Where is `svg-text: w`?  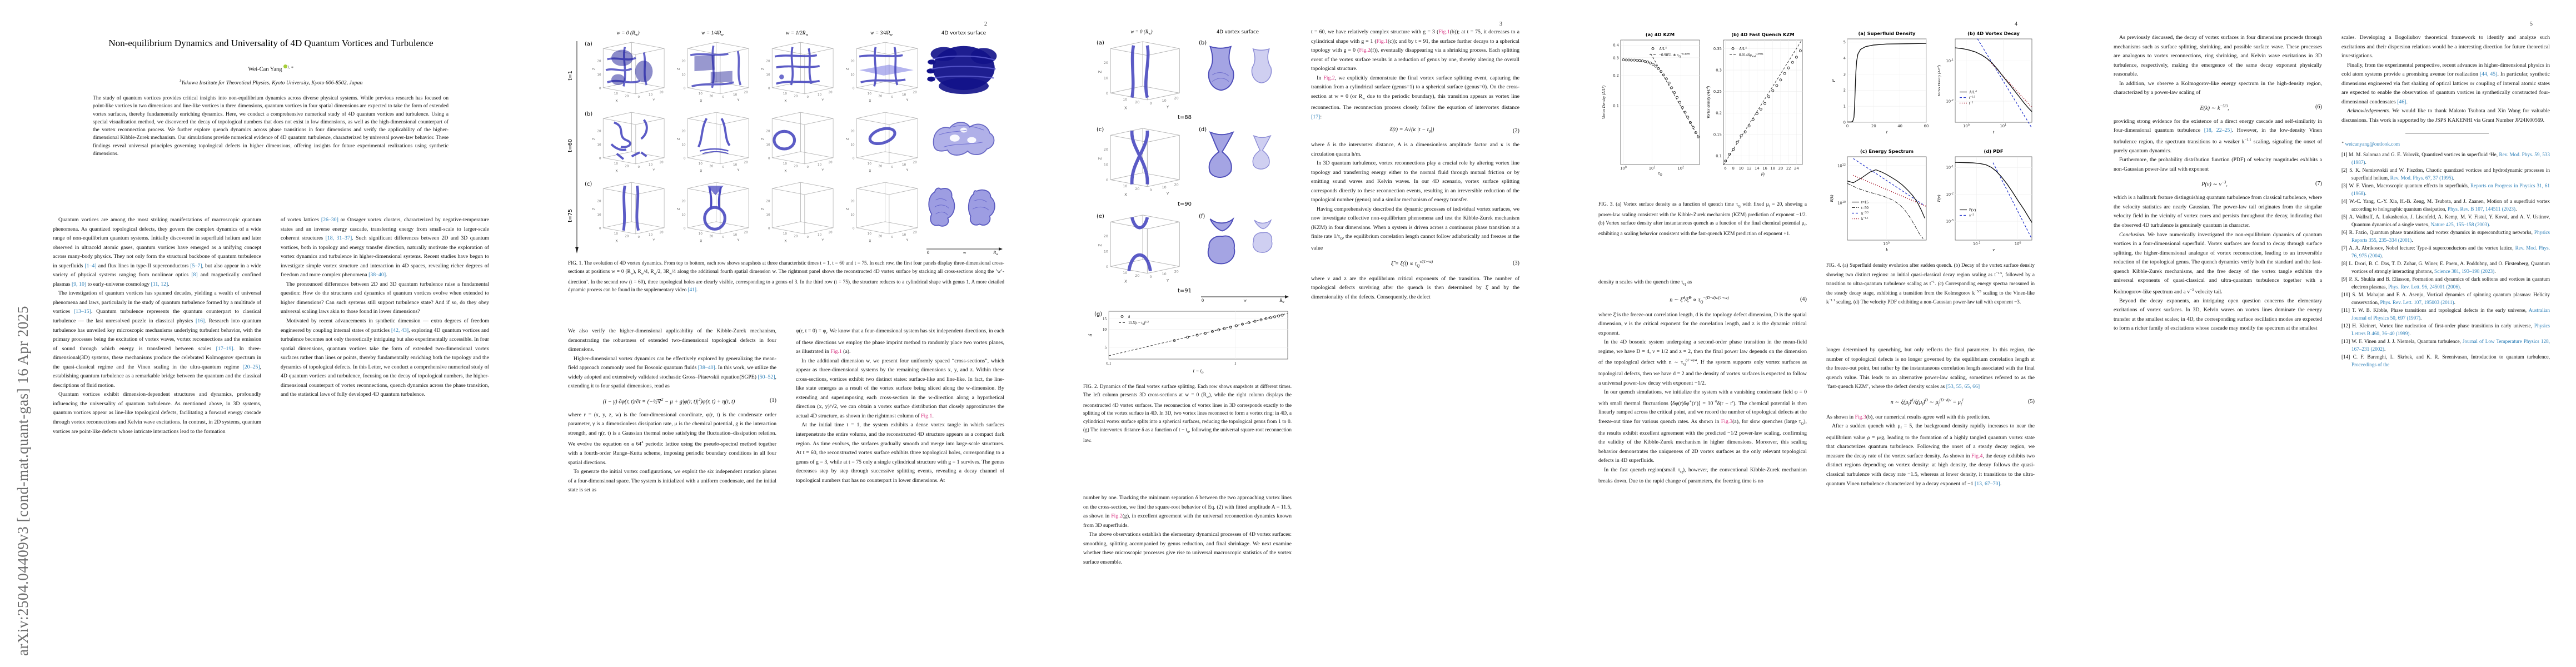
svg-text: w is located at coordinates (964, 252).